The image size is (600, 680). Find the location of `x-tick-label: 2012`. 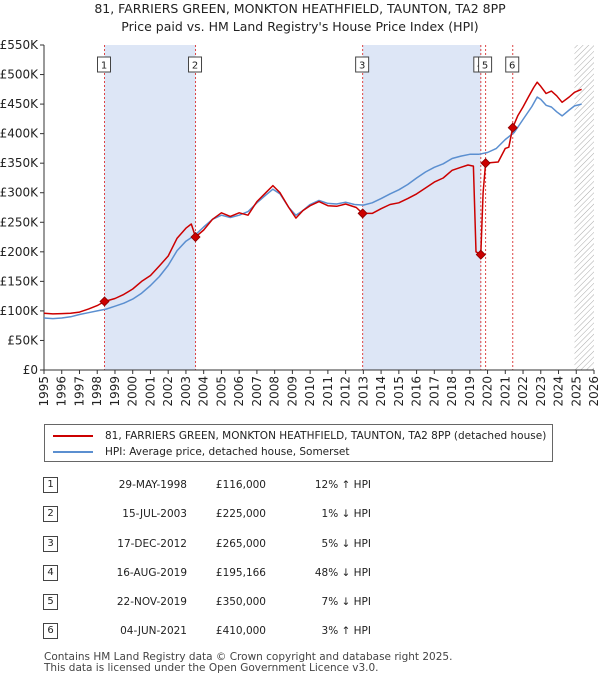

x-tick-label: 2012 is located at coordinates (346, 391).